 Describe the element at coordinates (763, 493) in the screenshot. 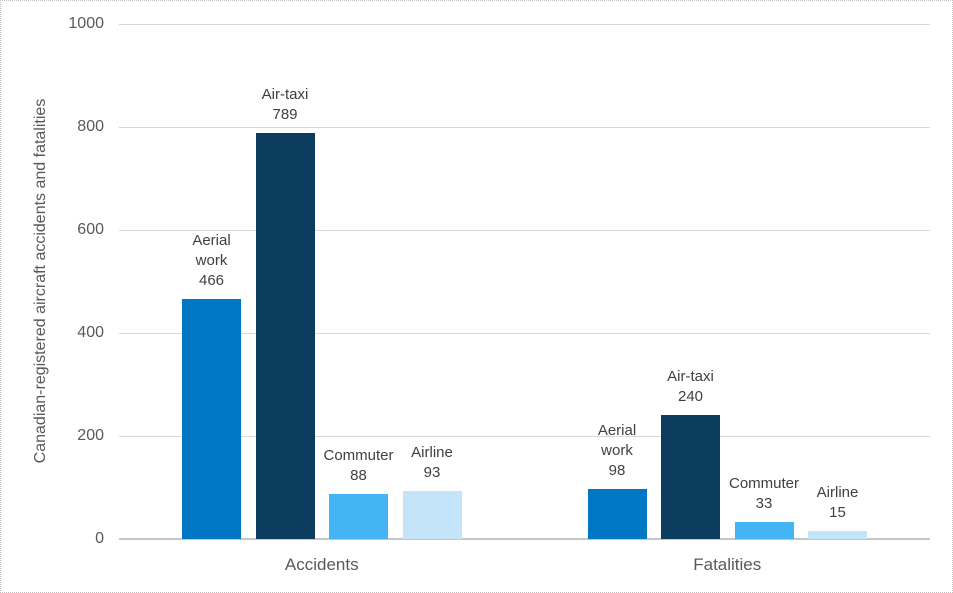

I see `bar-label-commuter-fatalities: Commuter 33` at that location.